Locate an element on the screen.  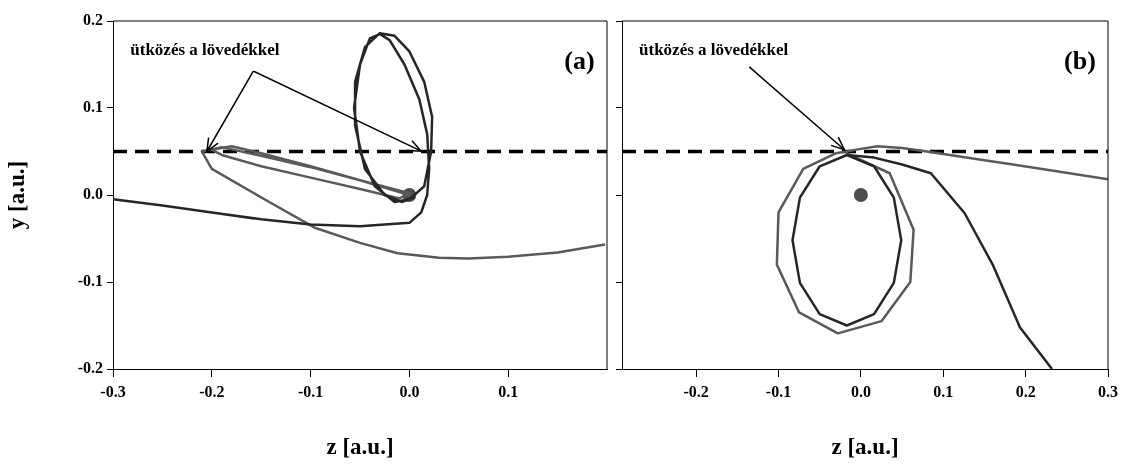
x-tick-label: -0.3 is located at coordinates (113, 391).